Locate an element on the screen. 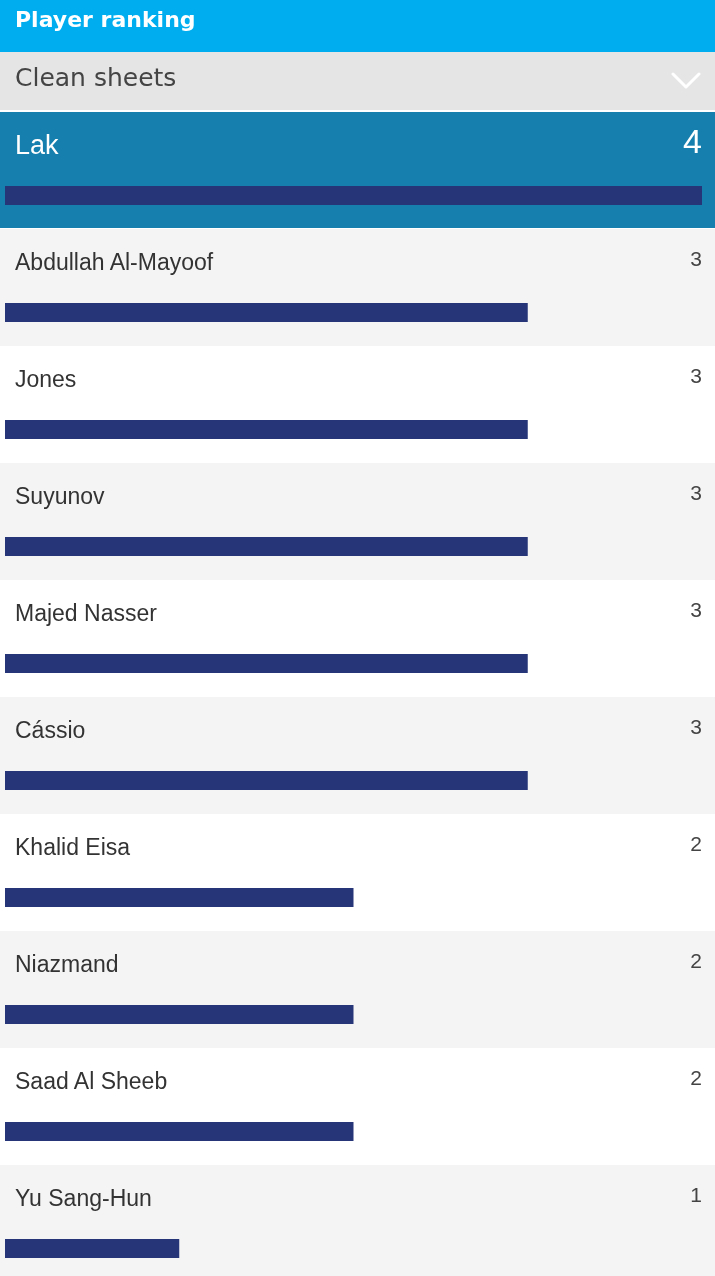  y-tick-label: Saad Al Sheeb is located at coordinates (91, 1080).